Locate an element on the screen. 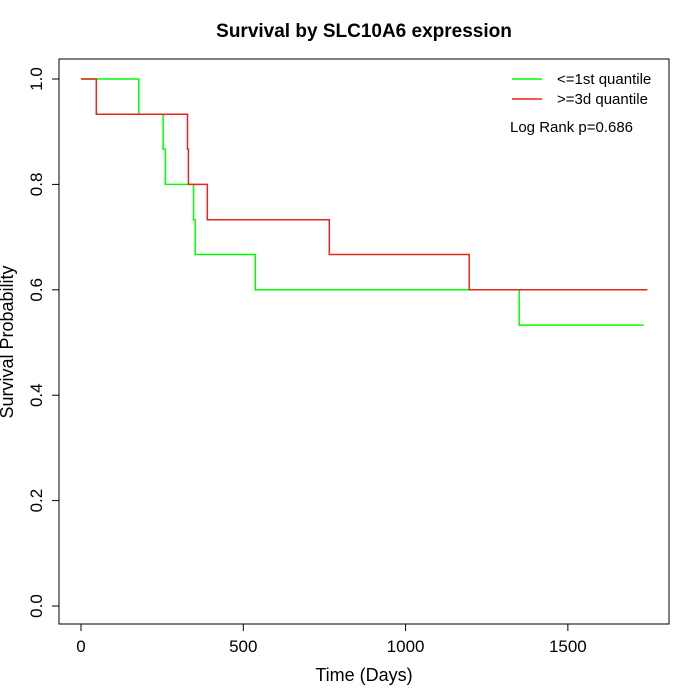 Image resolution: width=700 pixels, height=700 pixels. y-tick-label: 0.0 is located at coordinates (36, 606).